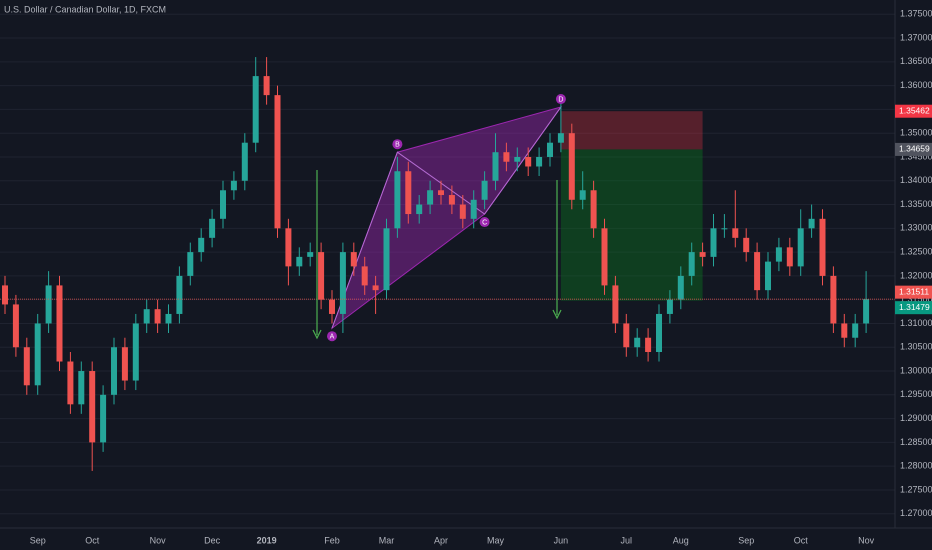  I want to click on x-tick-label: Jun, so click(561, 540).